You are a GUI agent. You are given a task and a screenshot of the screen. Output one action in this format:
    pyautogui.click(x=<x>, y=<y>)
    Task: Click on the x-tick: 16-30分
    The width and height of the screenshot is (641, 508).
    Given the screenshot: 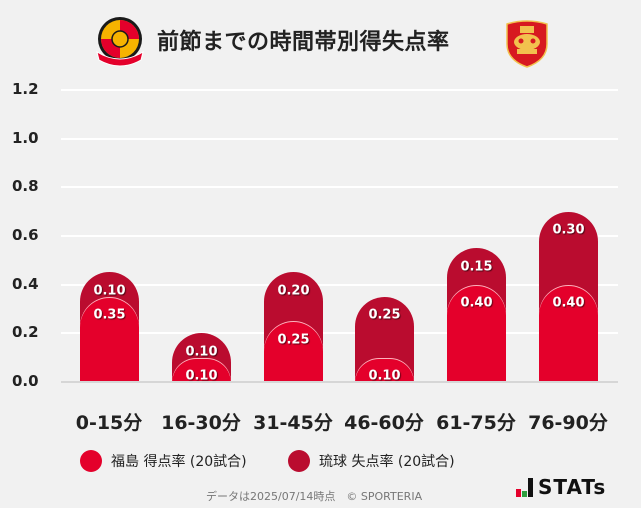 What is the action you would take?
    pyautogui.click(x=201, y=423)
    